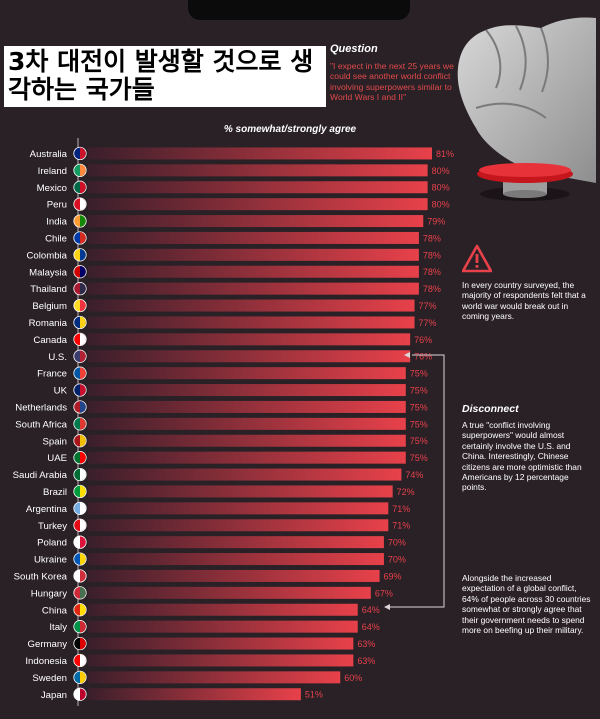 This screenshot has width=600, height=719. Describe the element at coordinates (387, 607) in the screenshot. I see `china-arrow-head` at that location.